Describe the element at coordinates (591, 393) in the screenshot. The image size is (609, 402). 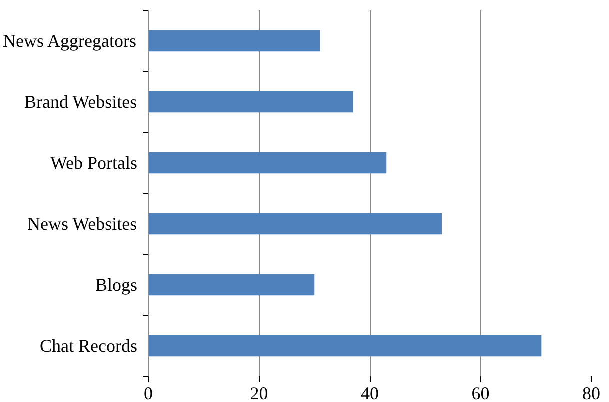
I see `x-tick-label: 80` at that location.